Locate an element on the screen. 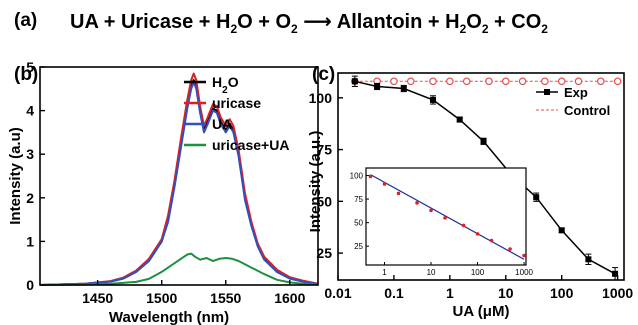 This screenshot has height=325, width=638. y-tick-label: 1 is located at coordinates (30, 241).